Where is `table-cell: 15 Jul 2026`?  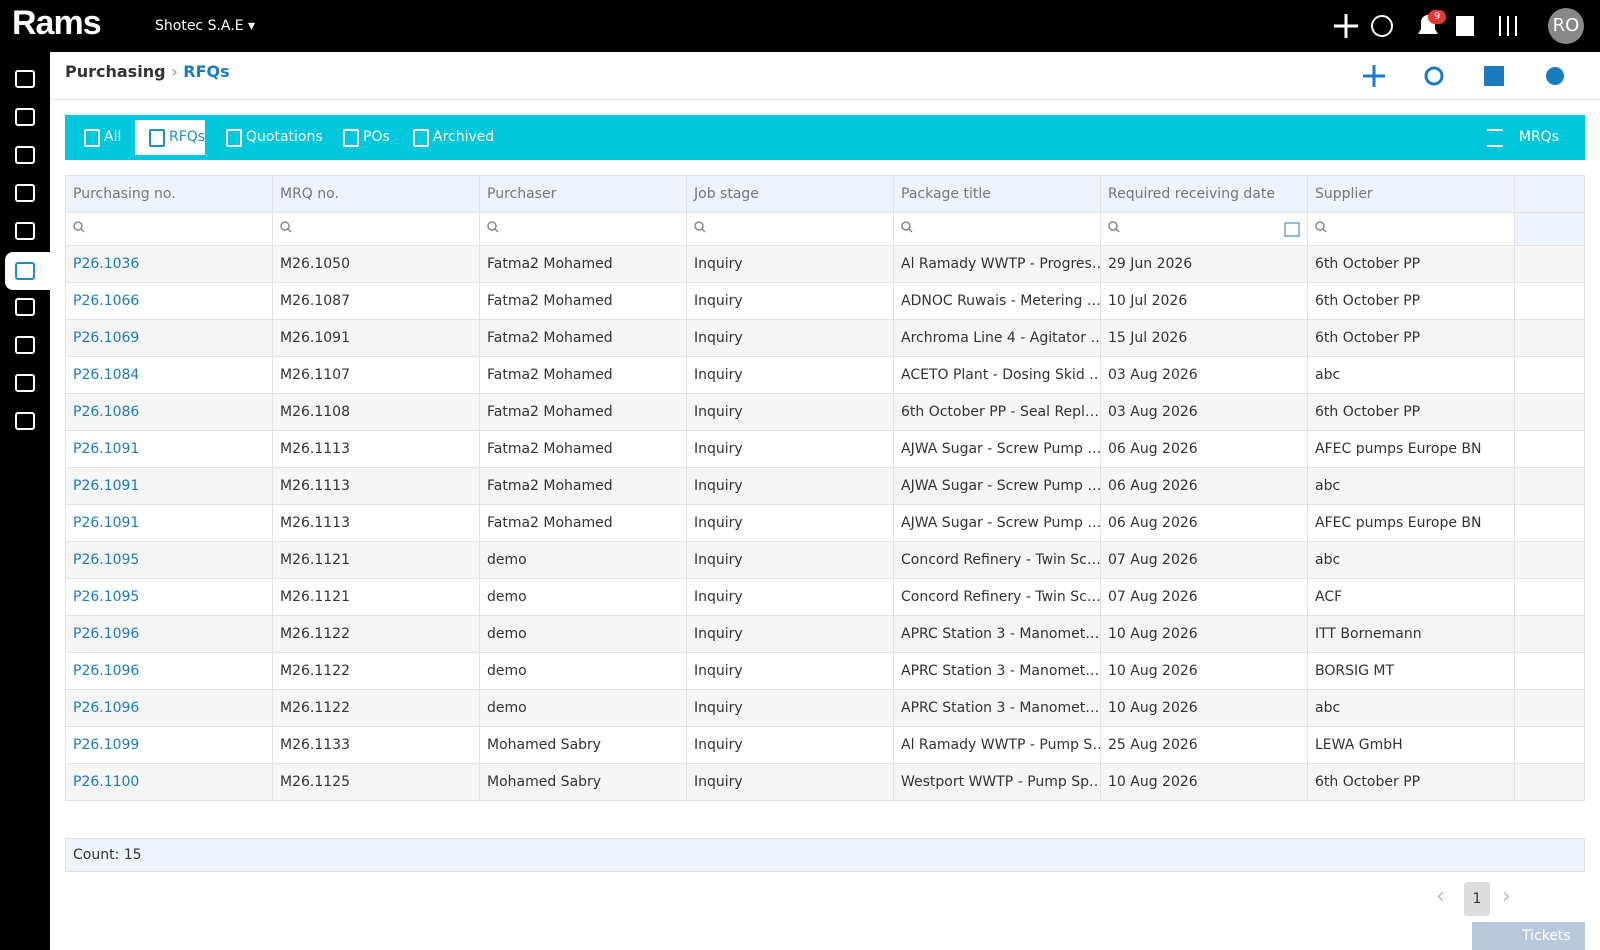 table-cell: 15 Jul 2026 is located at coordinates (1204, 338).